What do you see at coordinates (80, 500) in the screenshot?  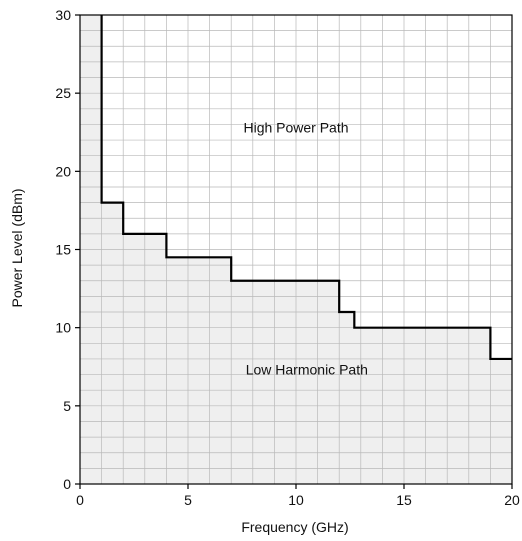 I see `x-tick-label: 0` at bounding box center [80, 500].